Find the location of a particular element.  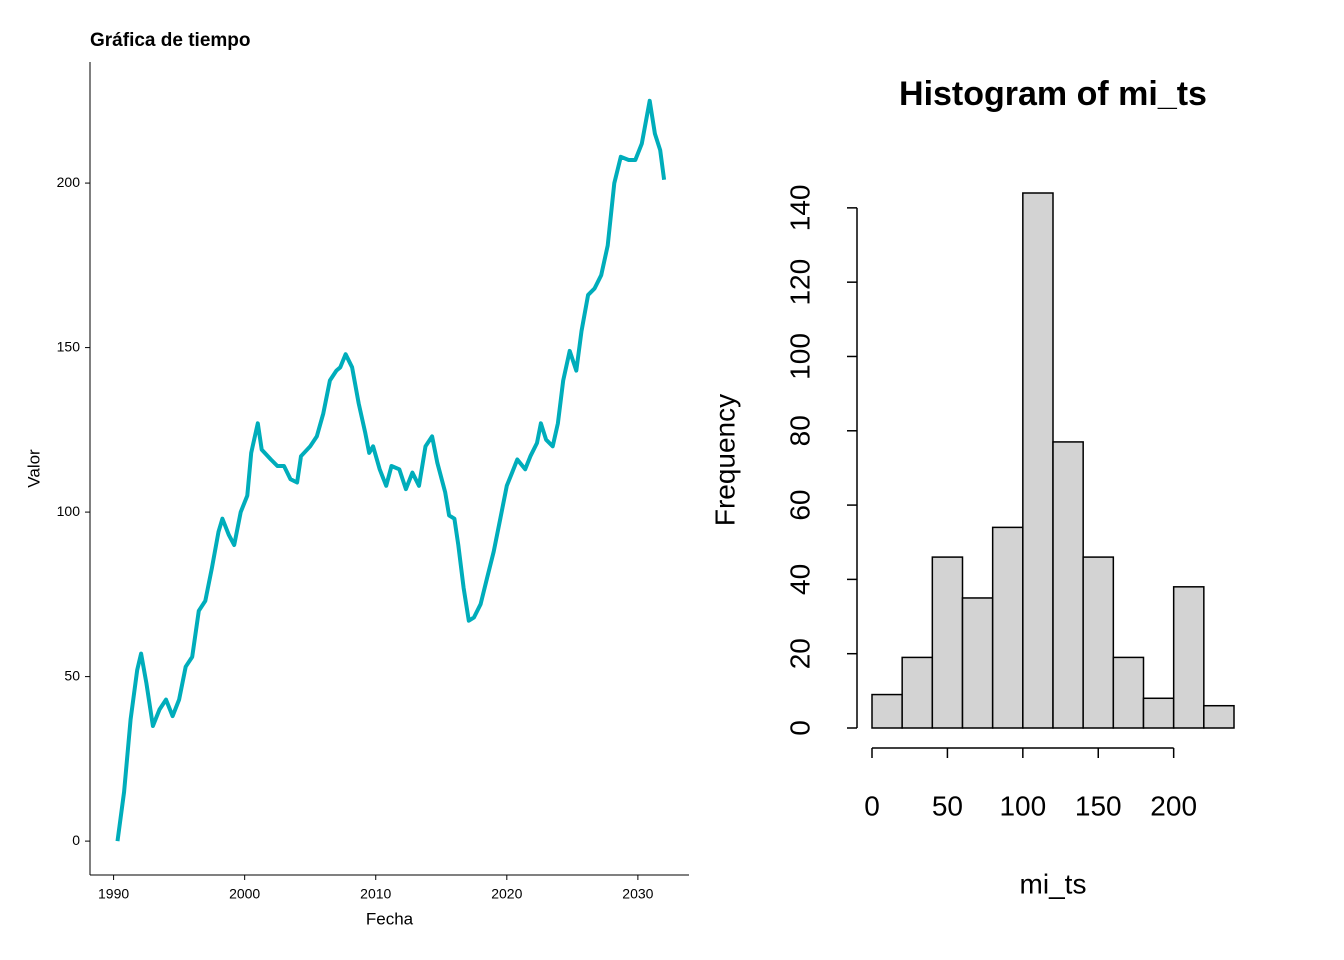

x-tick-label: 0 is located at coordinates (872, 805).